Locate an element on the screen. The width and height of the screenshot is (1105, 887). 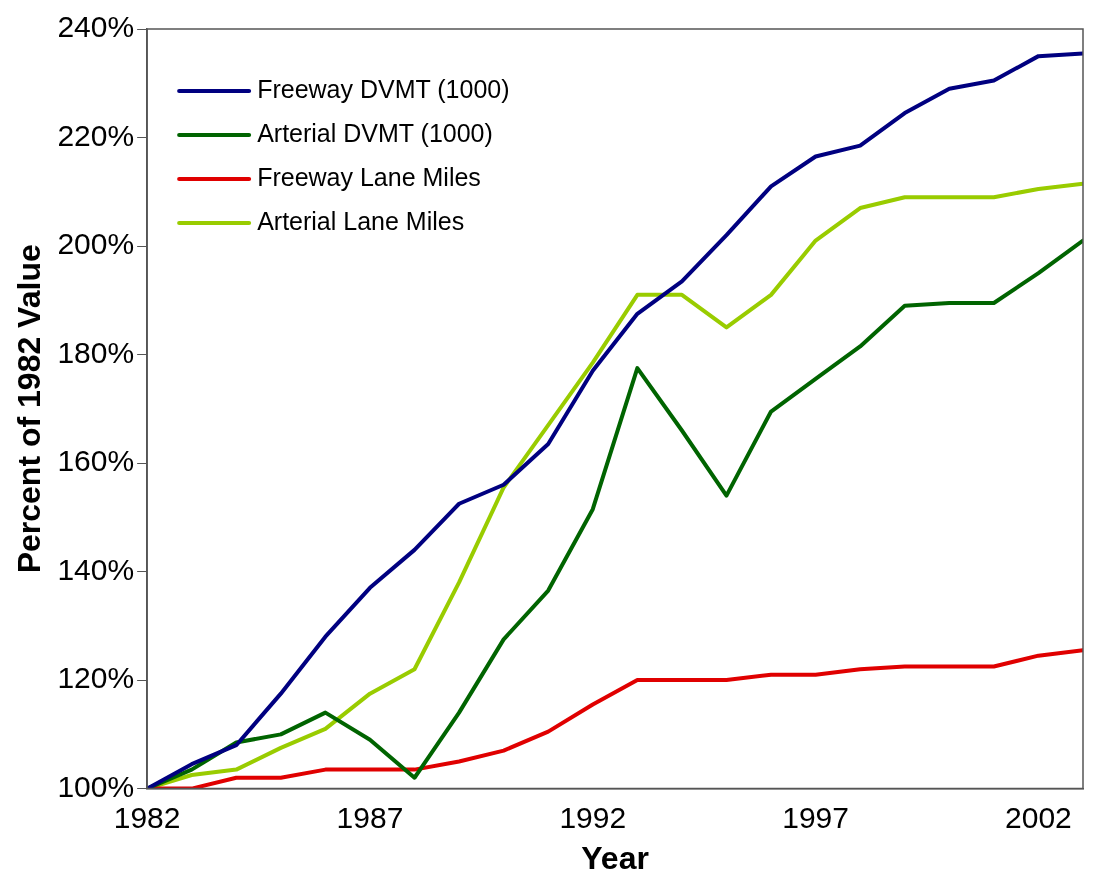
x-tick-label: 1982 is located at coordinates (147, 817).